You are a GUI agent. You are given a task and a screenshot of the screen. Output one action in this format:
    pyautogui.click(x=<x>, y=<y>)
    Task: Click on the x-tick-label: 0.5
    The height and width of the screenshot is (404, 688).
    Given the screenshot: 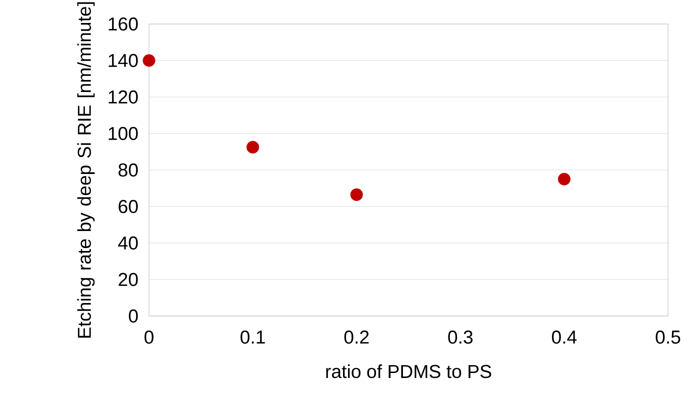 What is the action you would take?
    pyautogui.click(x=668, y=337)
    